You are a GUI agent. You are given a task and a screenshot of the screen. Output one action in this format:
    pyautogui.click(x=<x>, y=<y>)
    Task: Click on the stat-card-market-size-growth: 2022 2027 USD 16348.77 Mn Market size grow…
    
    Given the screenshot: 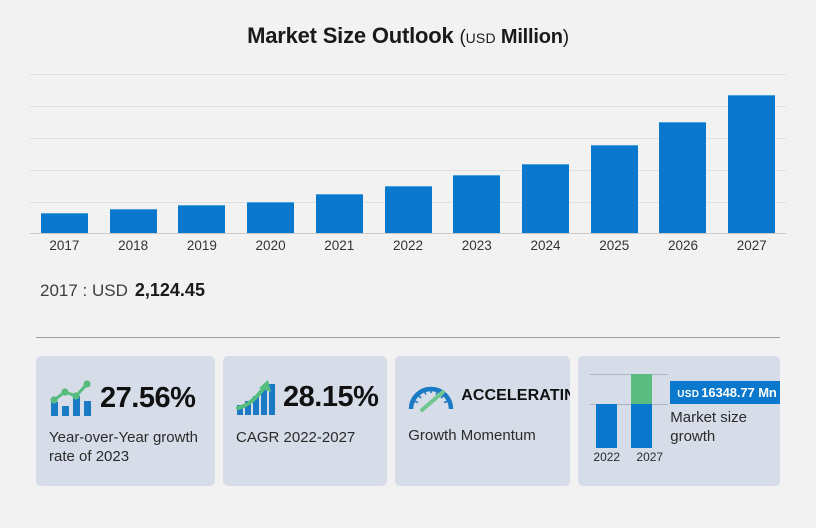 What is the action you would take?
    pyautogui.click(x=679, y=421)
    